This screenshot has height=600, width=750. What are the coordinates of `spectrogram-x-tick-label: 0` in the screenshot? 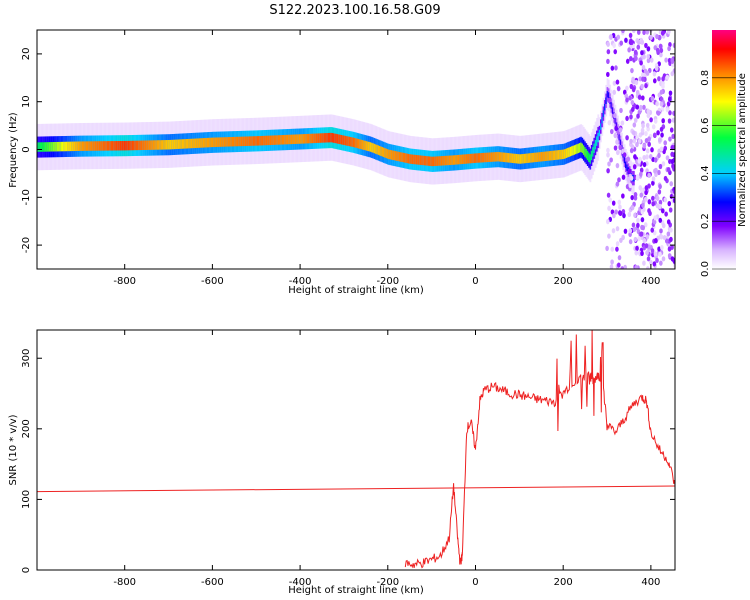 It's located at (475, 281).